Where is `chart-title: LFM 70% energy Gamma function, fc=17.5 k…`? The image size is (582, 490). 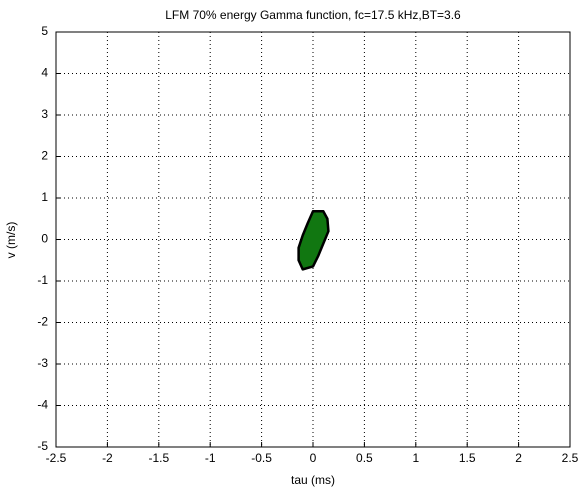 chart-title: LFM 70% energy Gamma function, fc=17.5 k… is located at coordinates (313, 15).